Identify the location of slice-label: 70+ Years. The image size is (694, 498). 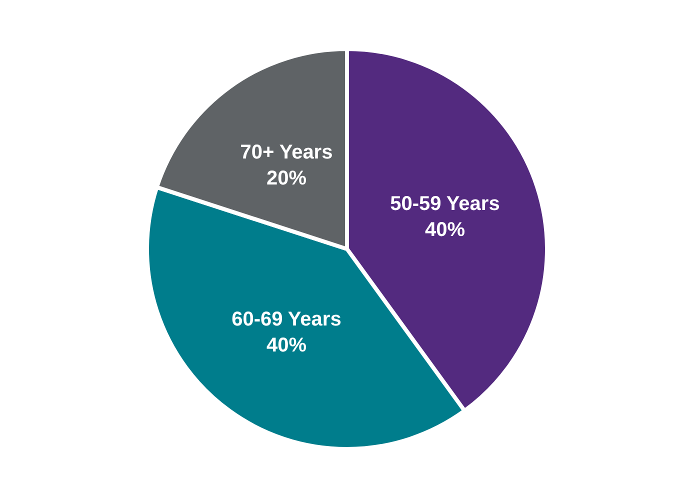
(286, 153).